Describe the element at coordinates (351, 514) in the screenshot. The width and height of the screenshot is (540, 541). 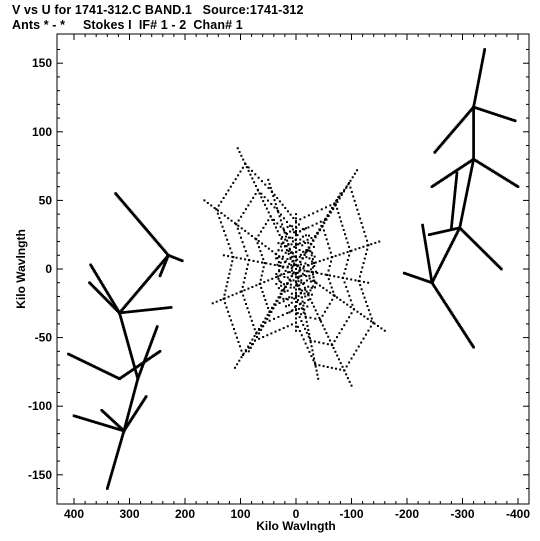
I see `x-tick-label: -100` at that location.